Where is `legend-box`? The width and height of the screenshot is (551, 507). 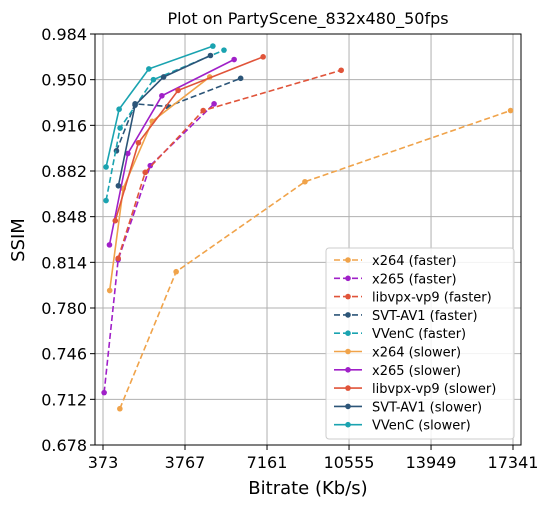 legend-box is located at coordinates (420, 343).